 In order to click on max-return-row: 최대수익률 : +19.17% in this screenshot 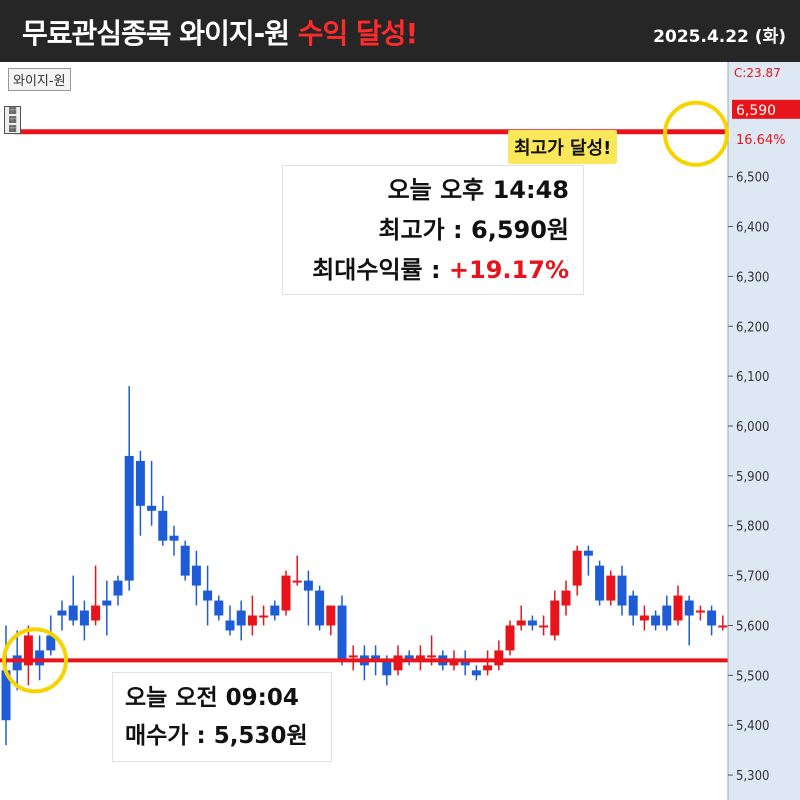, I will do `click(426, 270)`.